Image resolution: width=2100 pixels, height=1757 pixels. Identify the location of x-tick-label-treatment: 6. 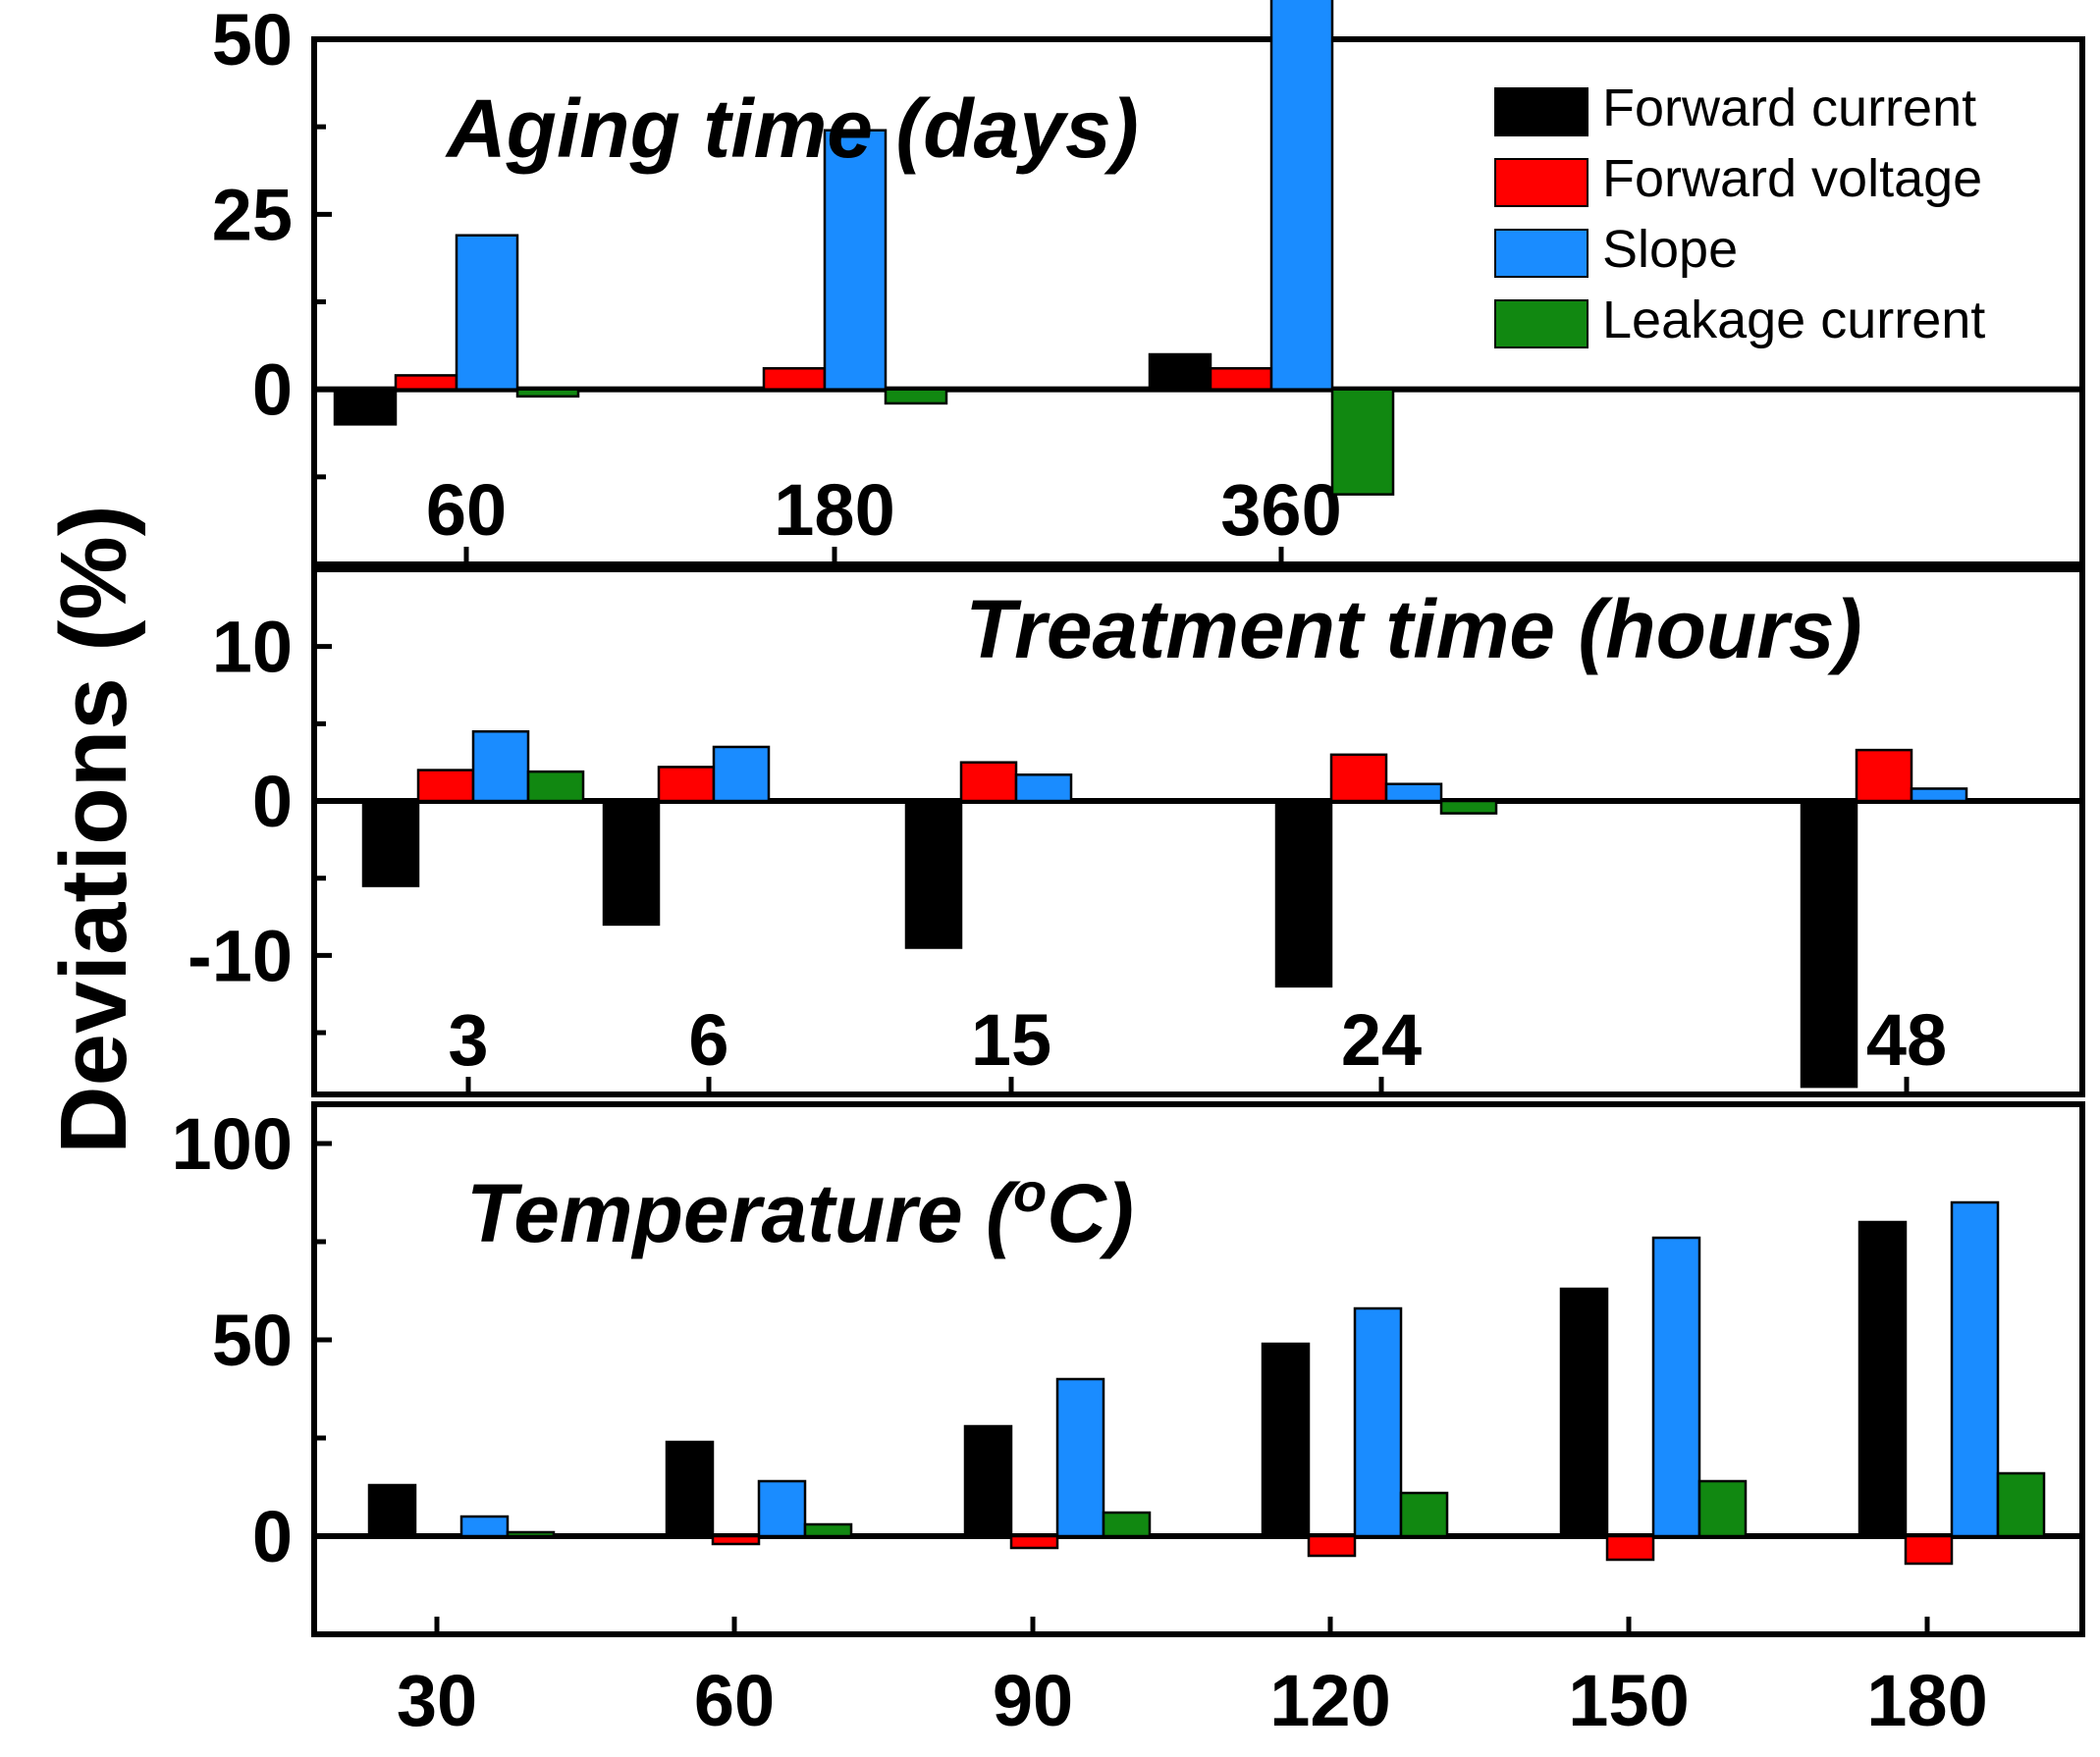
(708, 1040).